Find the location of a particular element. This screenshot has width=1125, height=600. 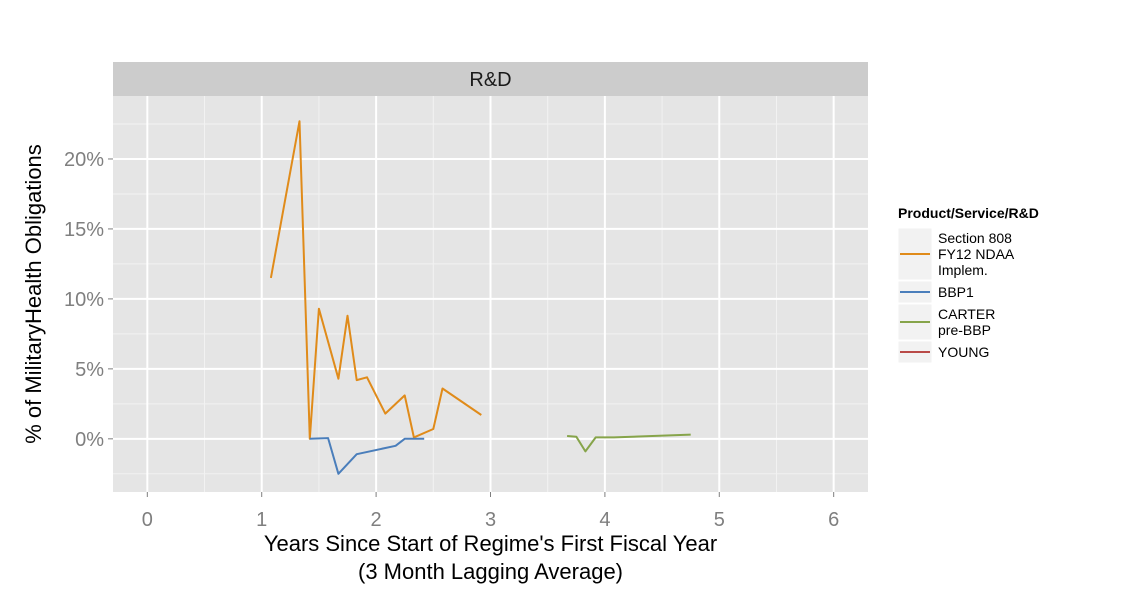

x-tick-label: 1 is located at coordinates (261, 520).